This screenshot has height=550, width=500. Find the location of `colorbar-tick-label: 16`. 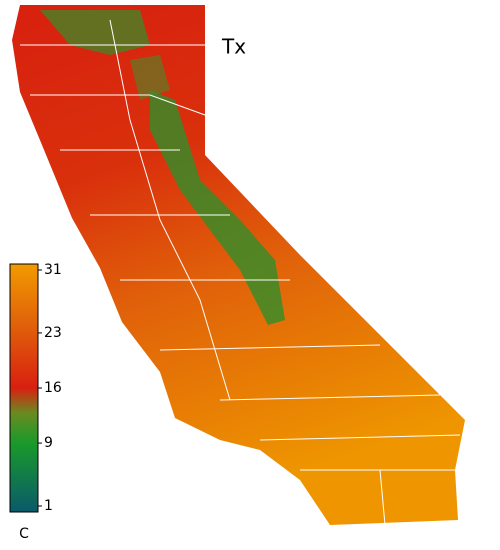

colorbar-tick-label: 16 is located at coordinates (53, 388).